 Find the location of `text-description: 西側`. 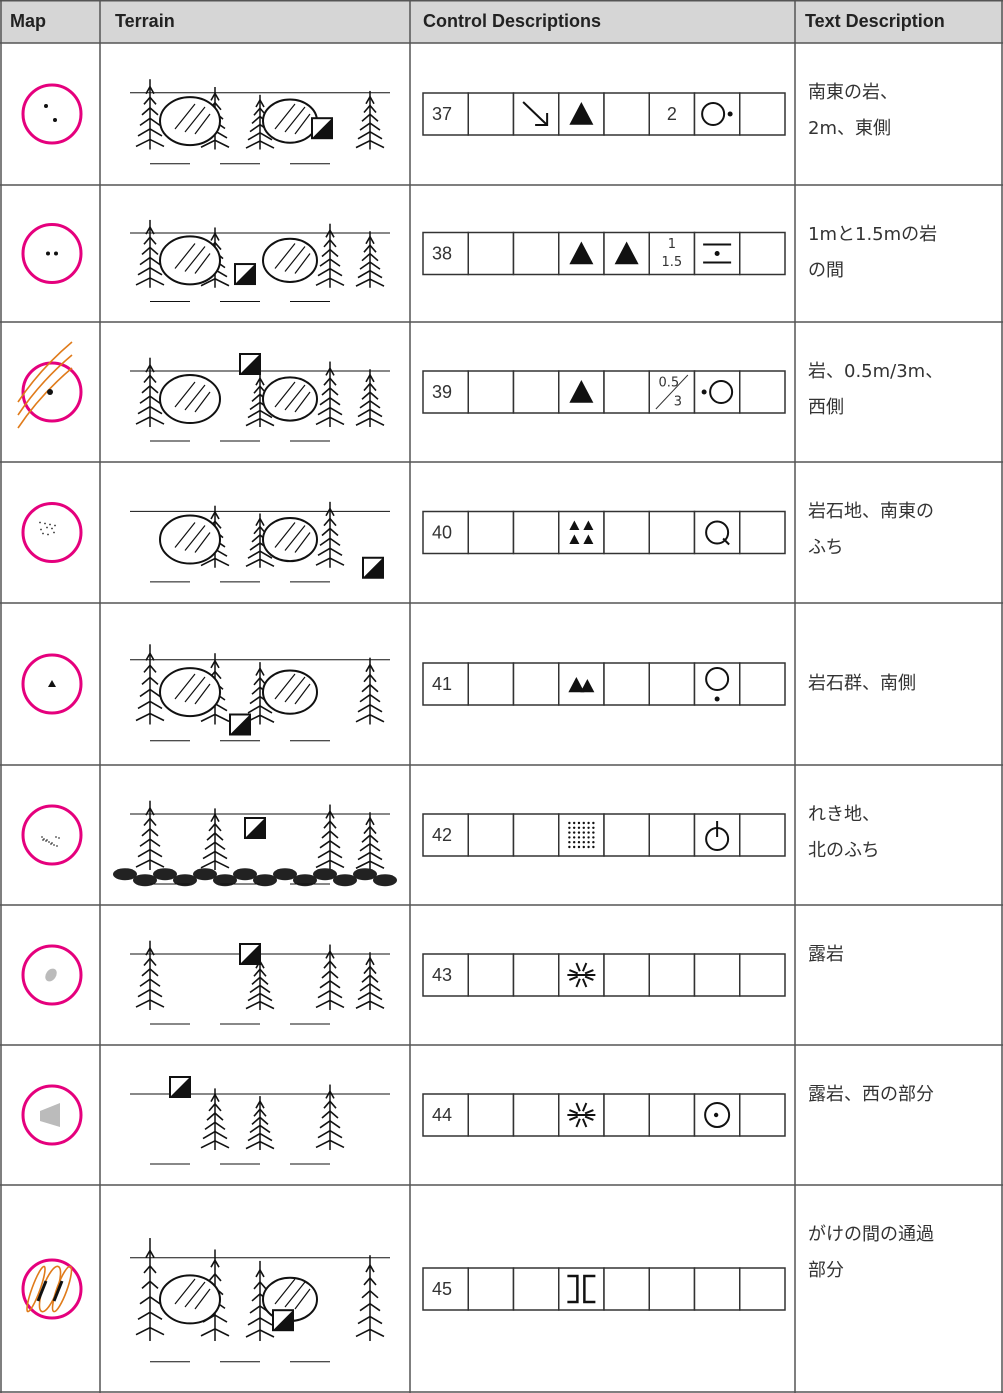

text-description: 西側 is located at coordinates (826, 407).